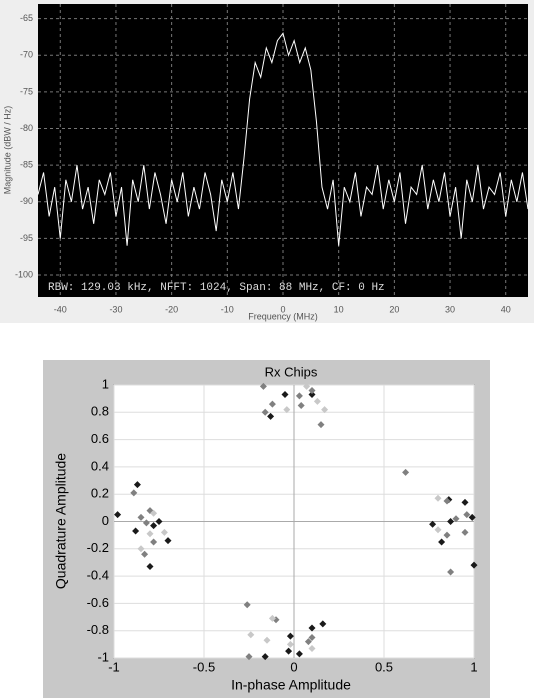 The height and width of the screenshot is (698, 534). I want to click on y-tick-label: -95, so click(26, 238).